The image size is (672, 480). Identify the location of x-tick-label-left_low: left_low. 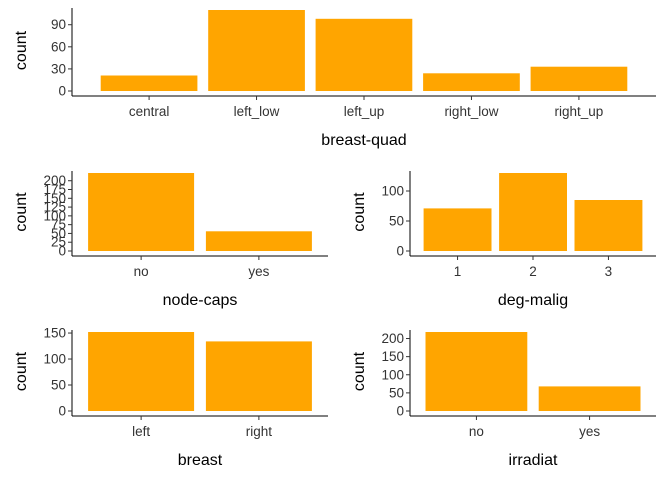
(257, 111).